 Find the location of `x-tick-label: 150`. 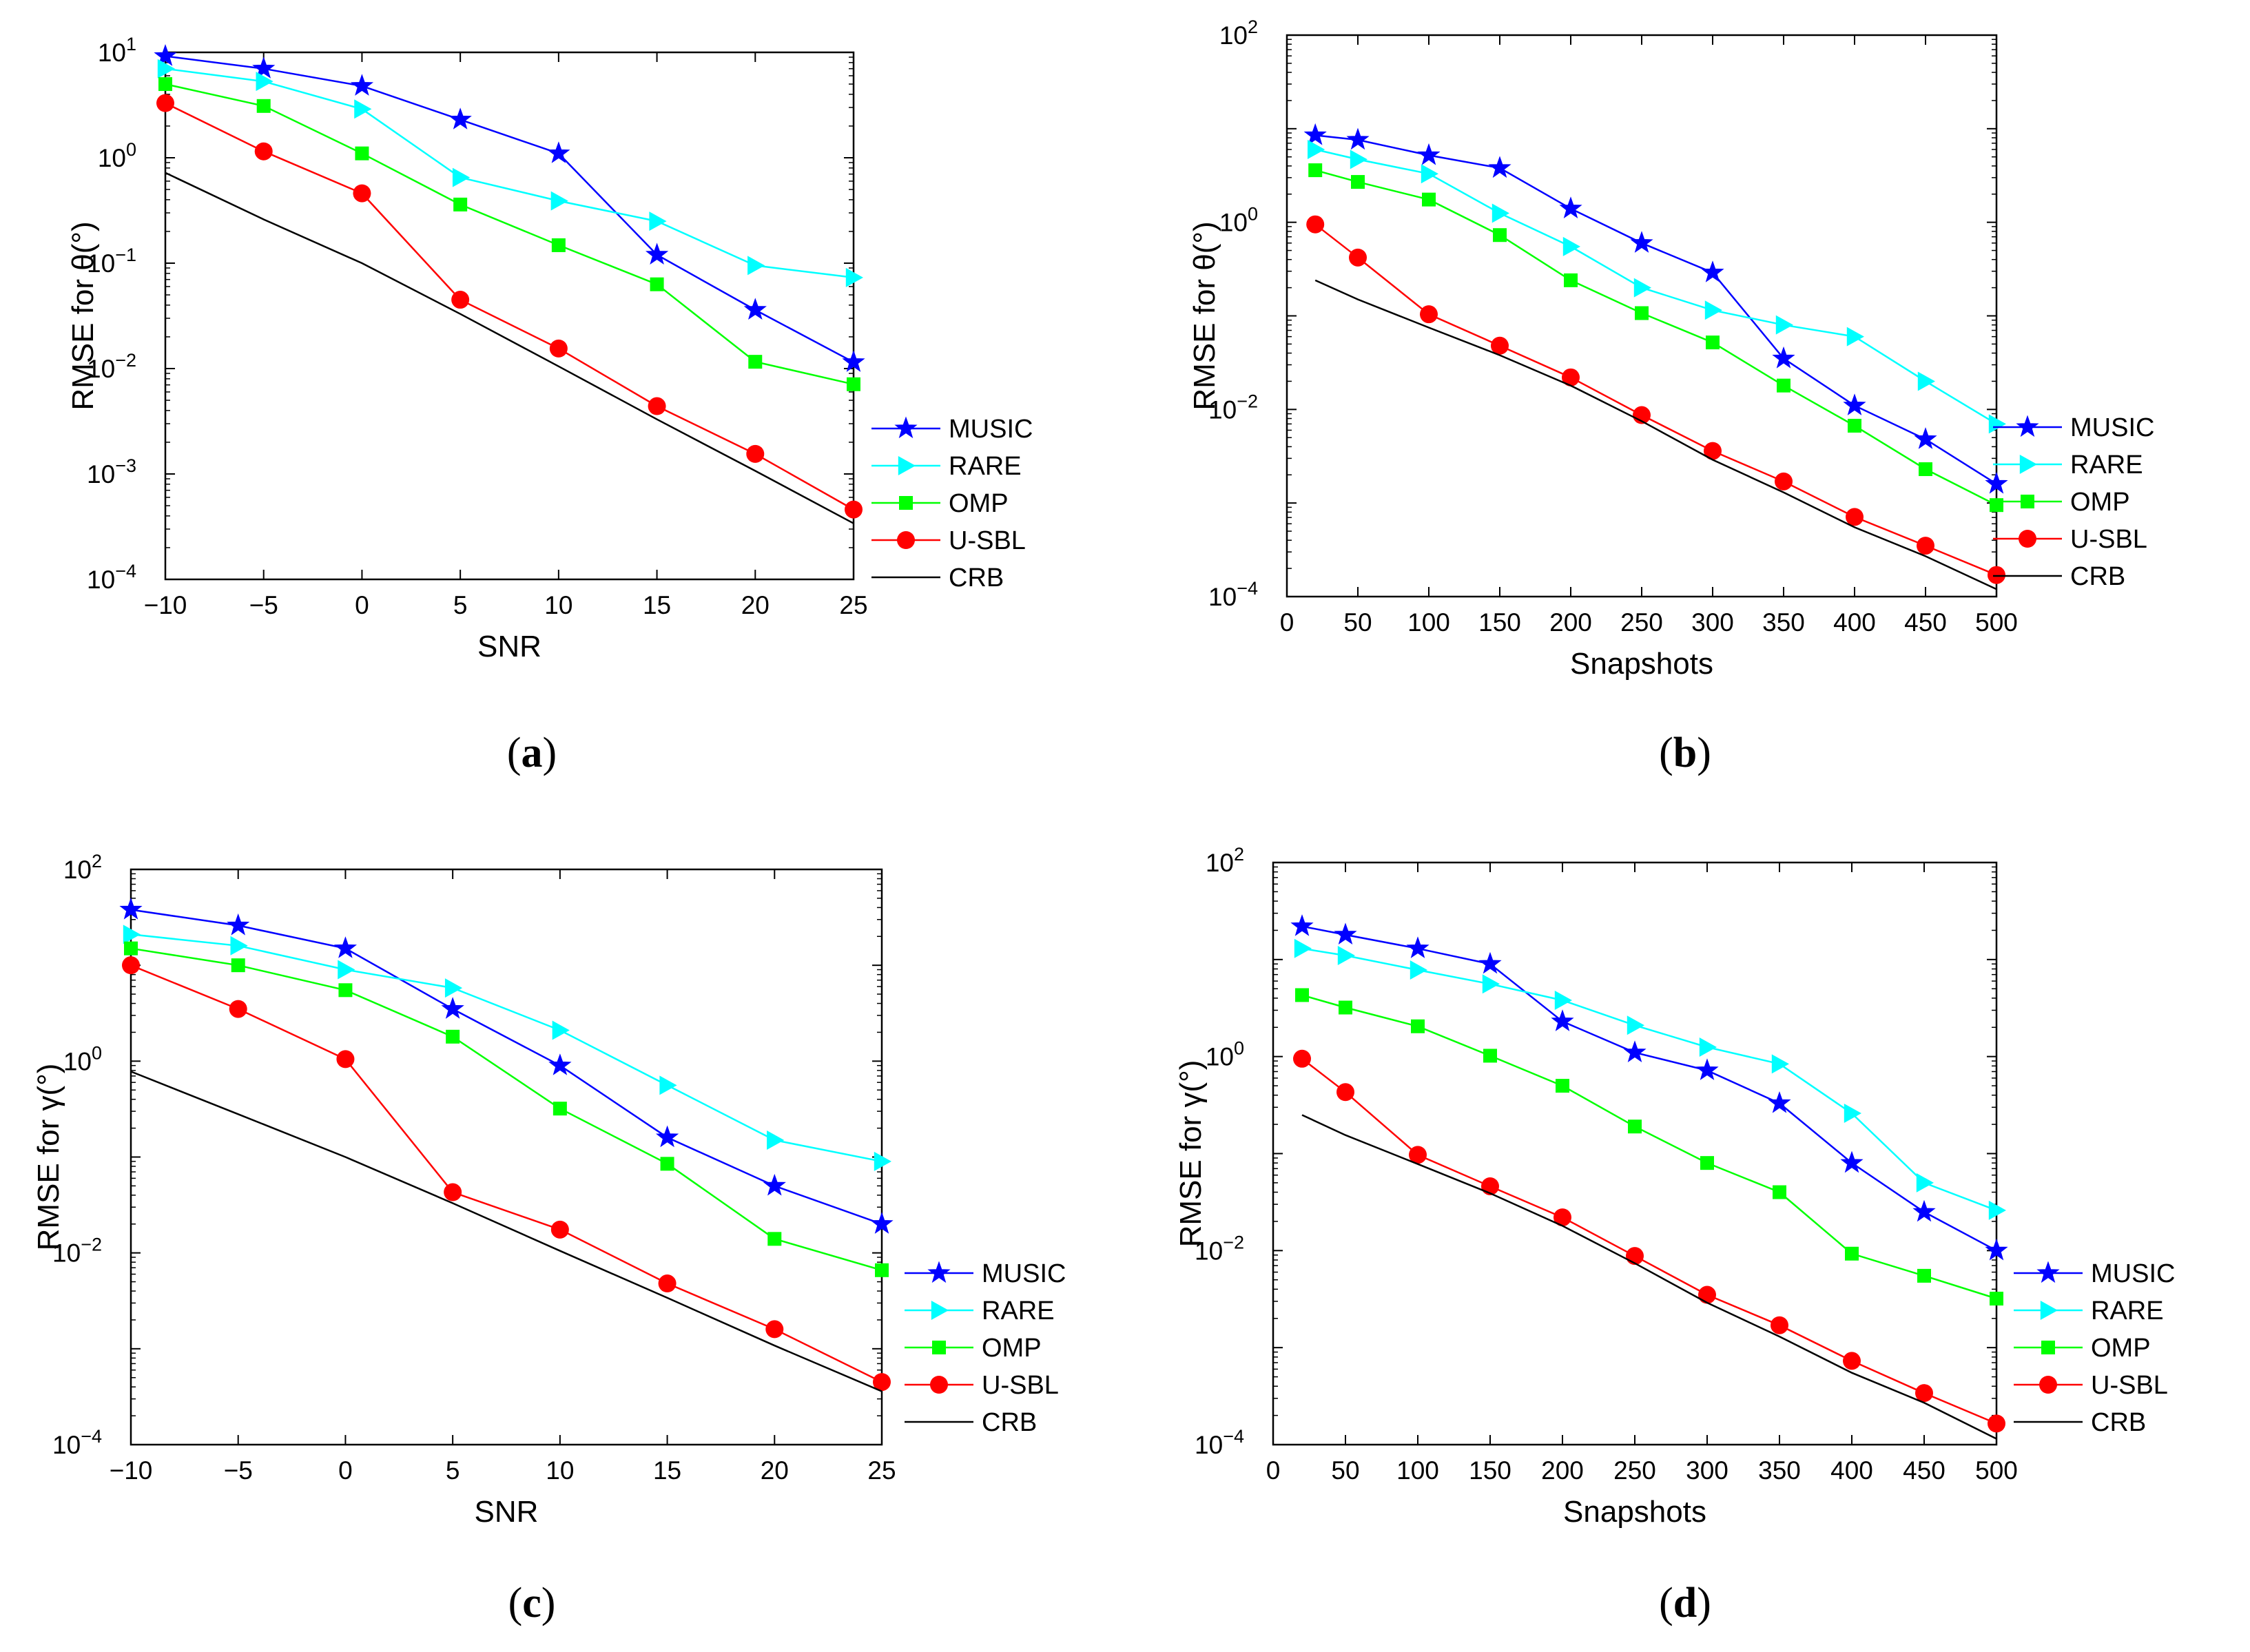

x-tick-label: 150 is located at coordinates (1490, 1470).